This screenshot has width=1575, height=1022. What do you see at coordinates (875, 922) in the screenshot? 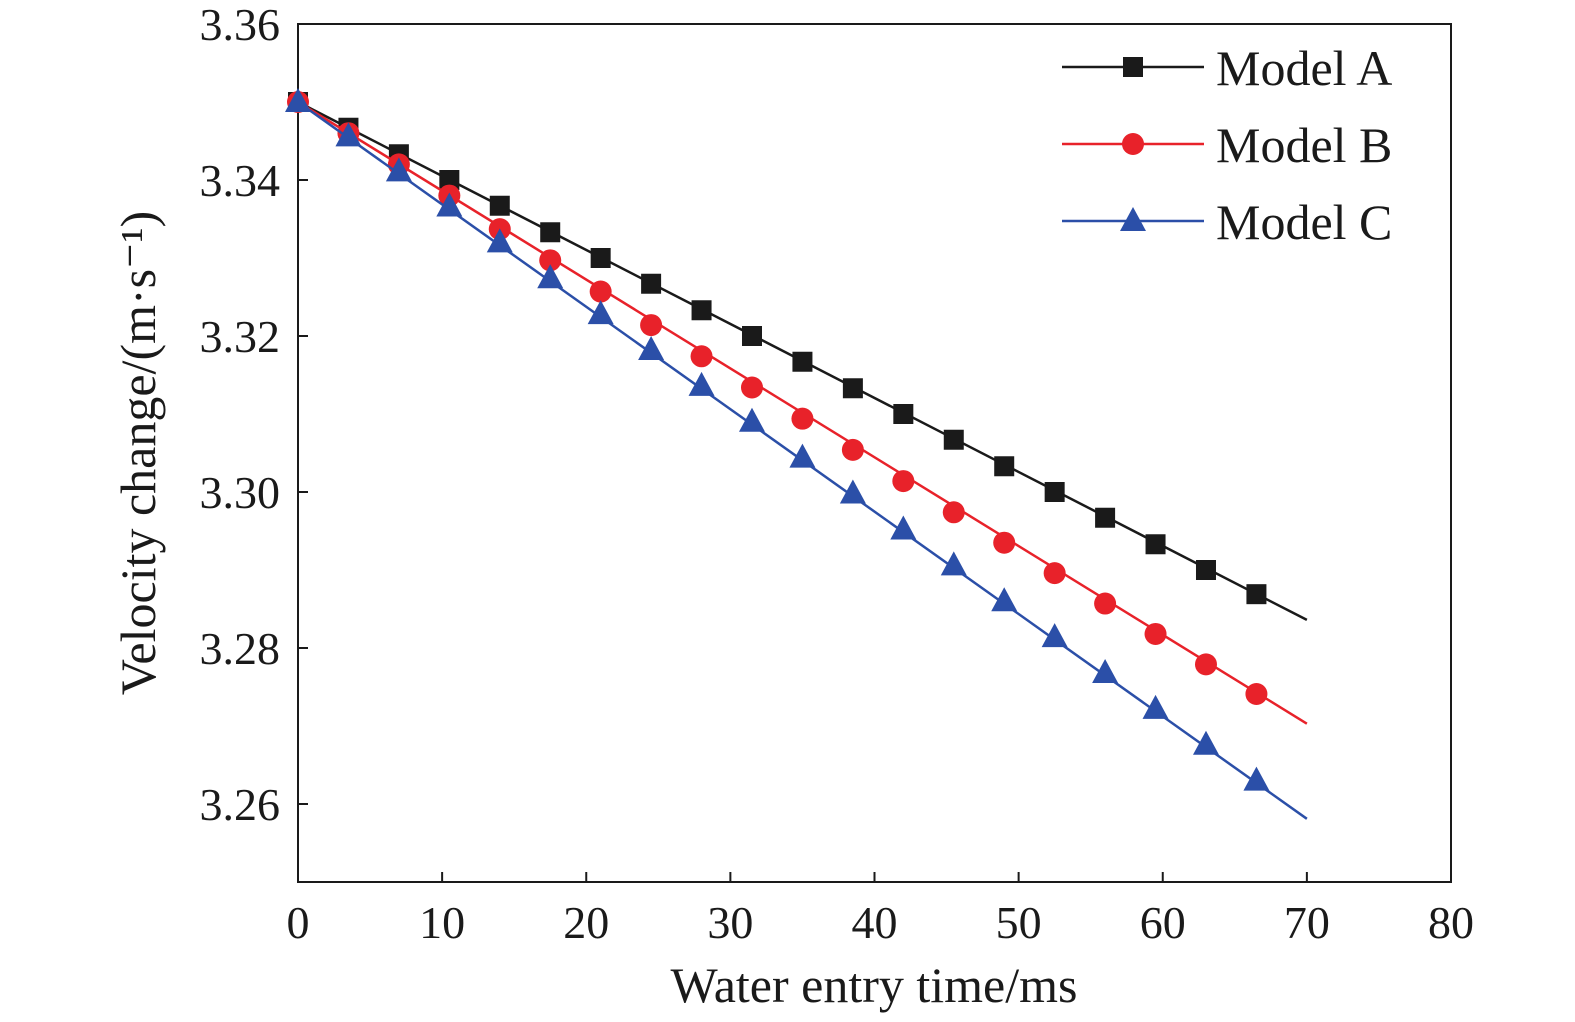
I see `x-tick-label: 40` at bounding box center [875, 922].